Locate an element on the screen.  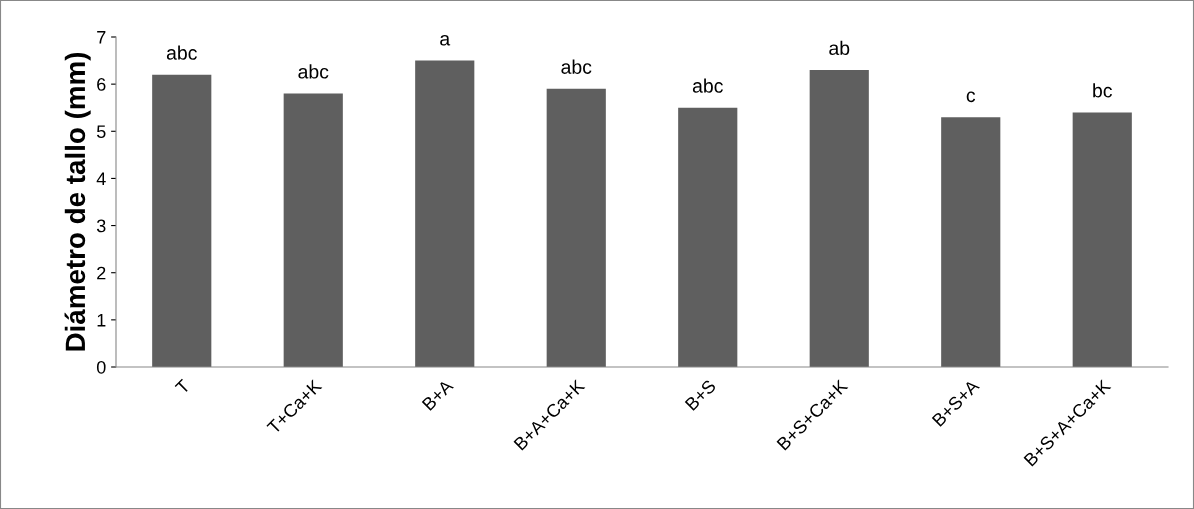
y-tick-label: 5 is located at coordinates (101, 132).